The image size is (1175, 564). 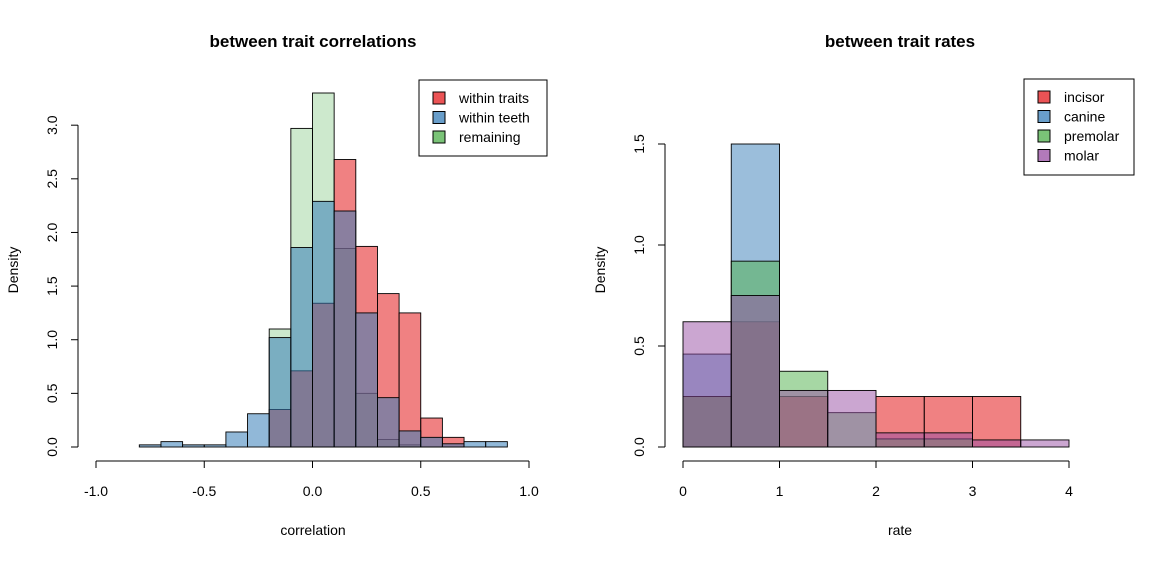 What do you see at coordinates (780, 491) in the screenshot?
I see `x-tick-label: 1` at bounding box center [780, 491].